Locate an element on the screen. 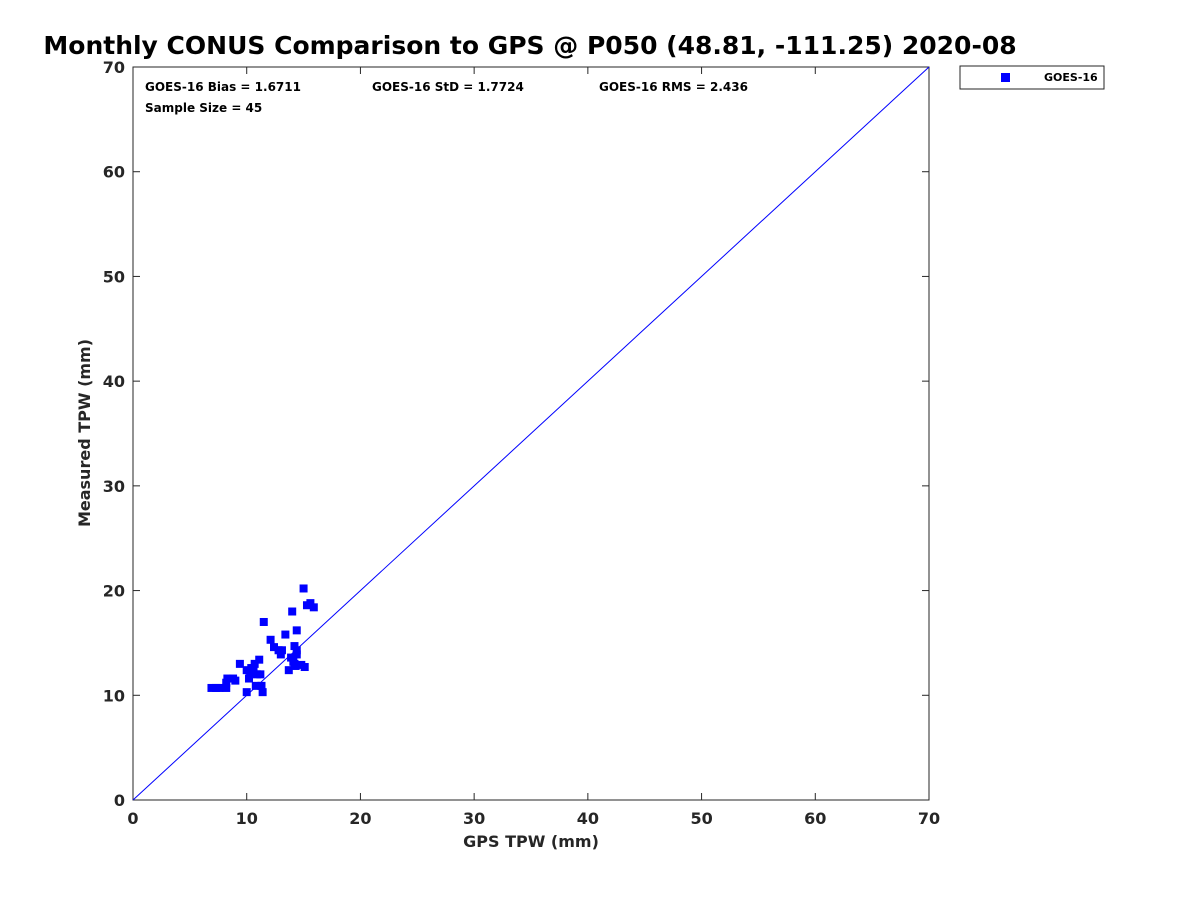 The height and width of the screenshot is (900, 1200). legend: GOES-16 is located at coordinates (1032, 77).